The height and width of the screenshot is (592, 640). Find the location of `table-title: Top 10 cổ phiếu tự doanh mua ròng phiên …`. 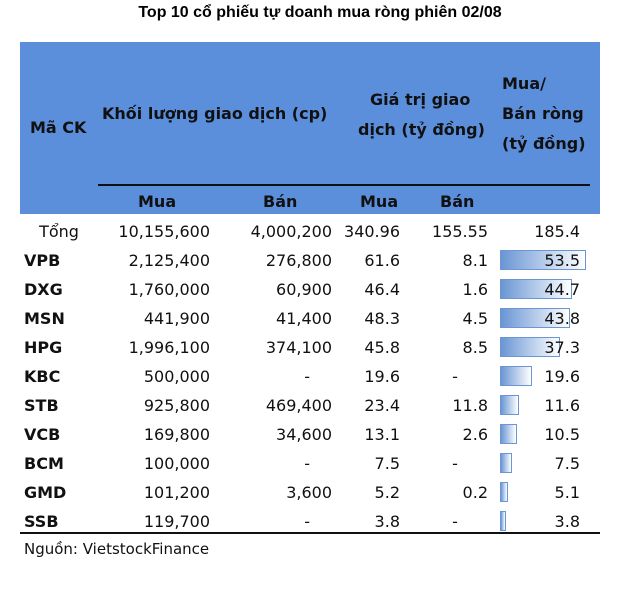

table-title: Top 10 cổ phiếu tự doanh mua ròng phiên … is located at coordinates (320, 12).